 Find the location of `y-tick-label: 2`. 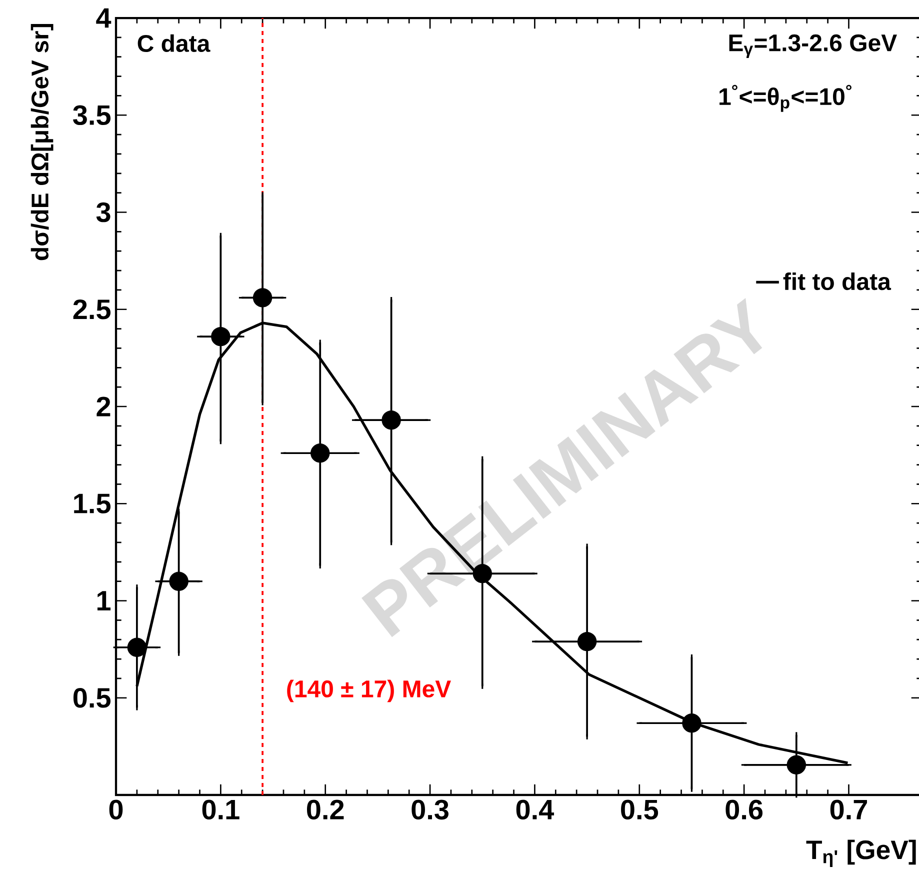

y-tick-label: 2 is located at coordinates (103, 406).